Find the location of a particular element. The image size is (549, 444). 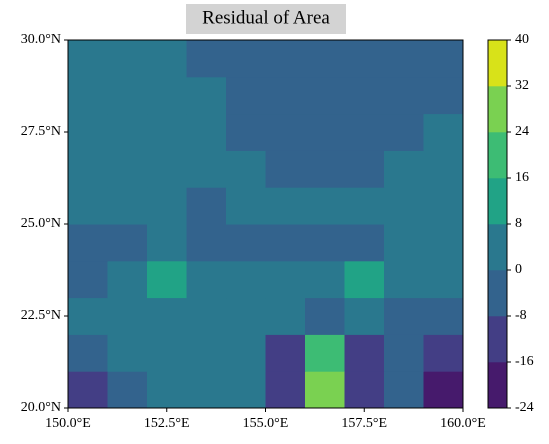

x-tick-label: 155.0°E is located at coordinates (266, 423).